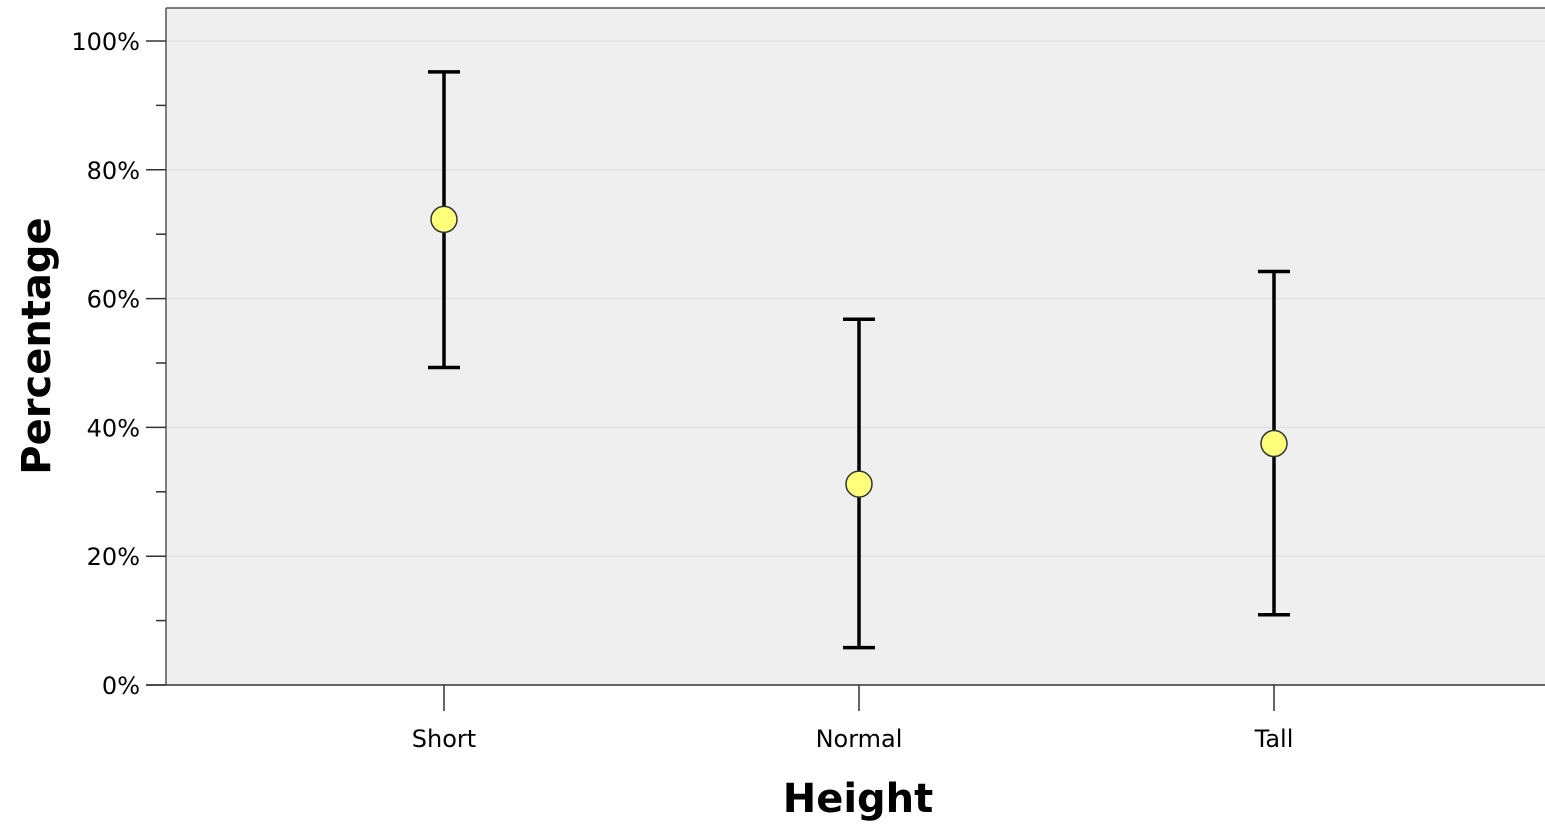 This screenshot has height=825, width=1545. I want to click on y-tick-label: 60%, so click(113, 300).